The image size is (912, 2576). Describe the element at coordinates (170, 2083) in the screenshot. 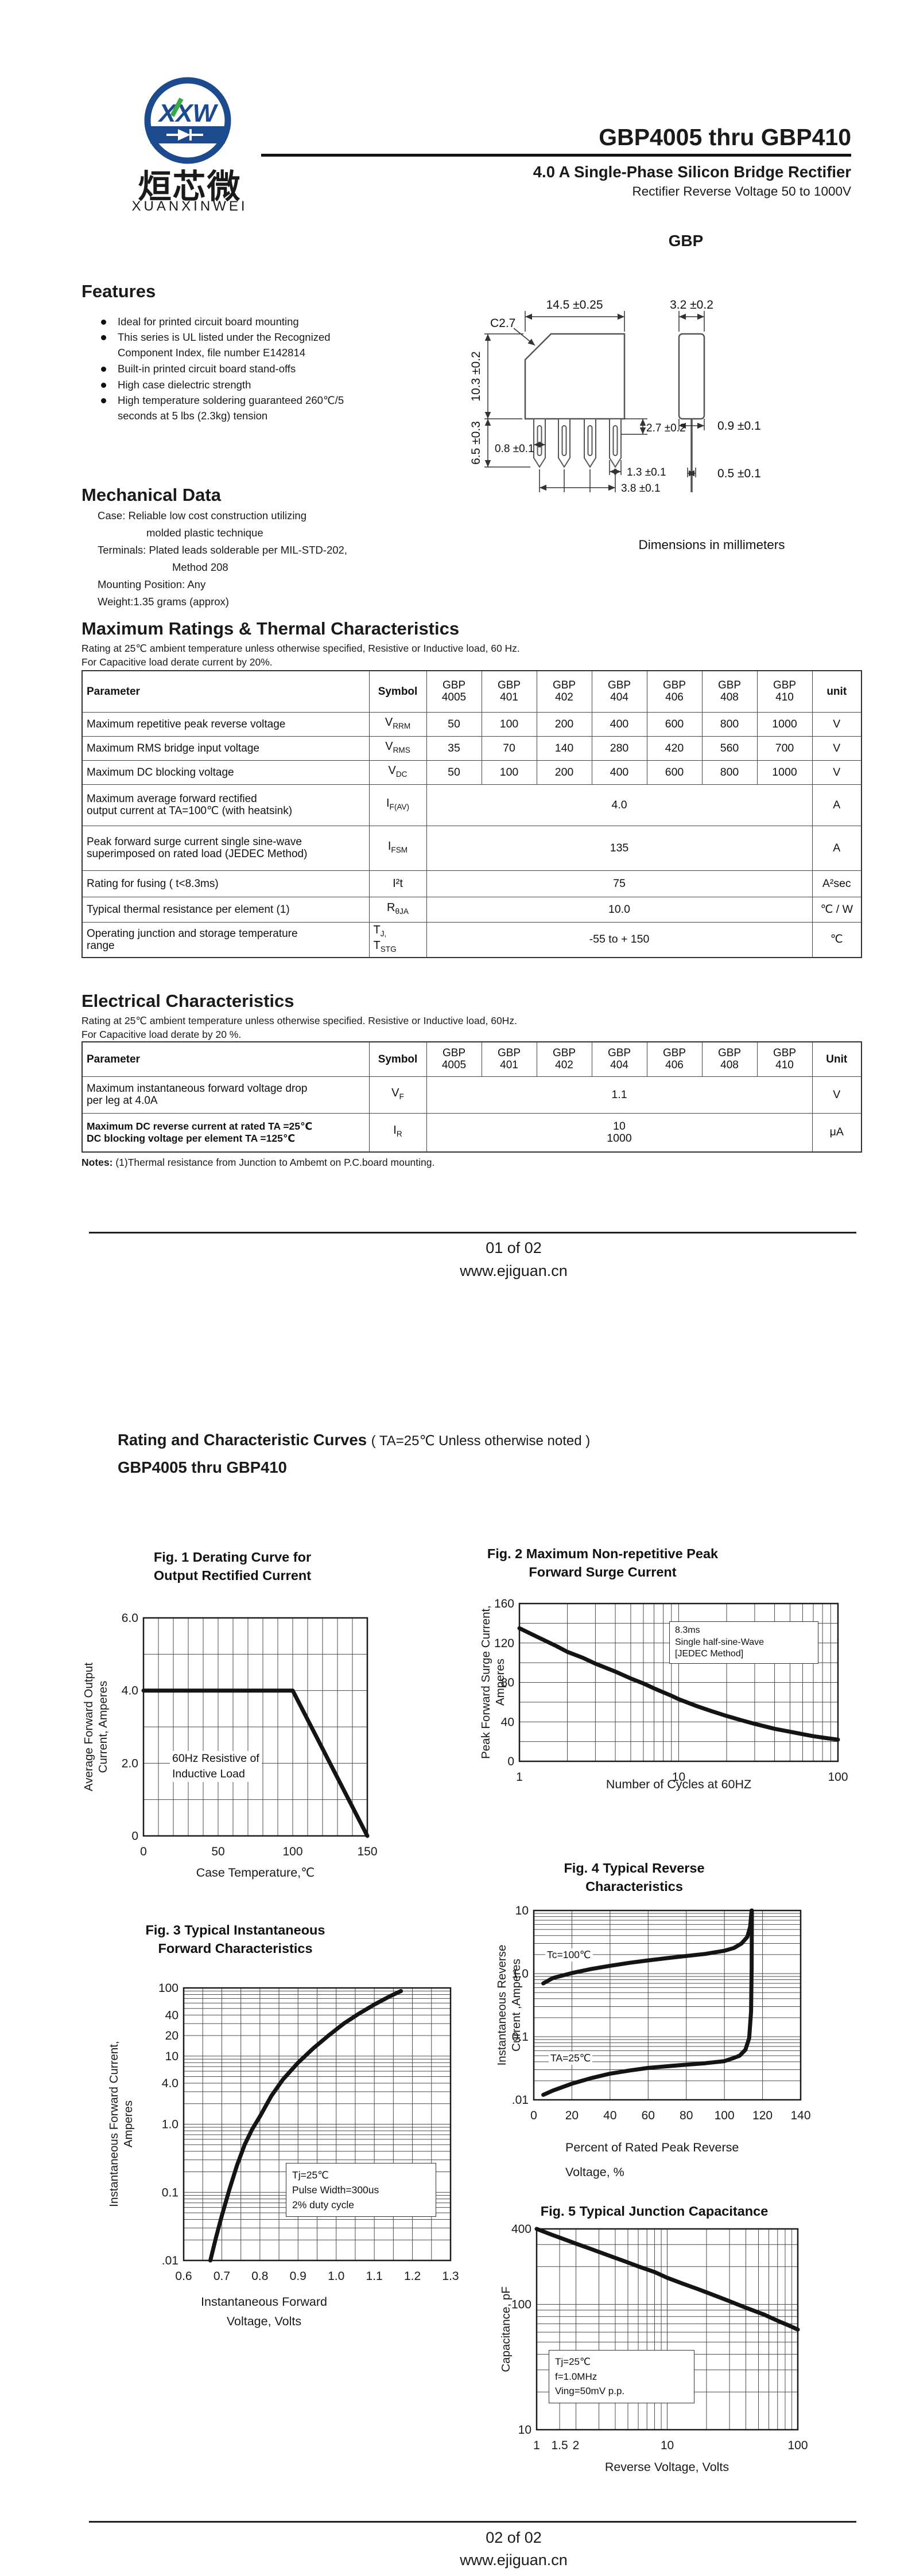

I see `svg-text: 4.0` at that location.